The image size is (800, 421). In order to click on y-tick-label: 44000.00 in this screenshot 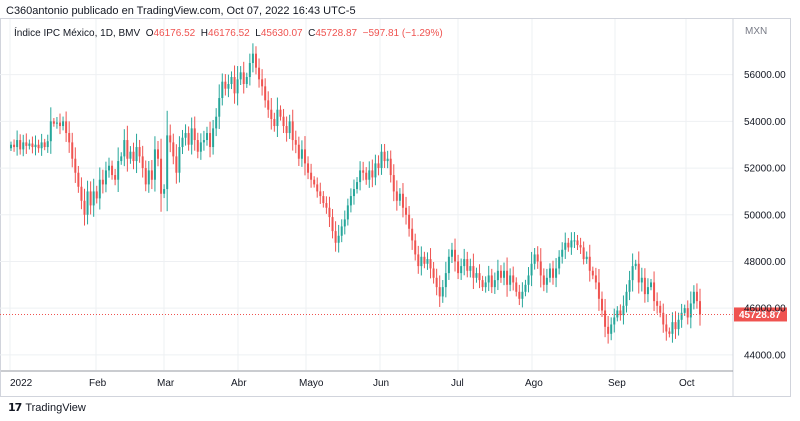, I will do `click(765, 355)`.